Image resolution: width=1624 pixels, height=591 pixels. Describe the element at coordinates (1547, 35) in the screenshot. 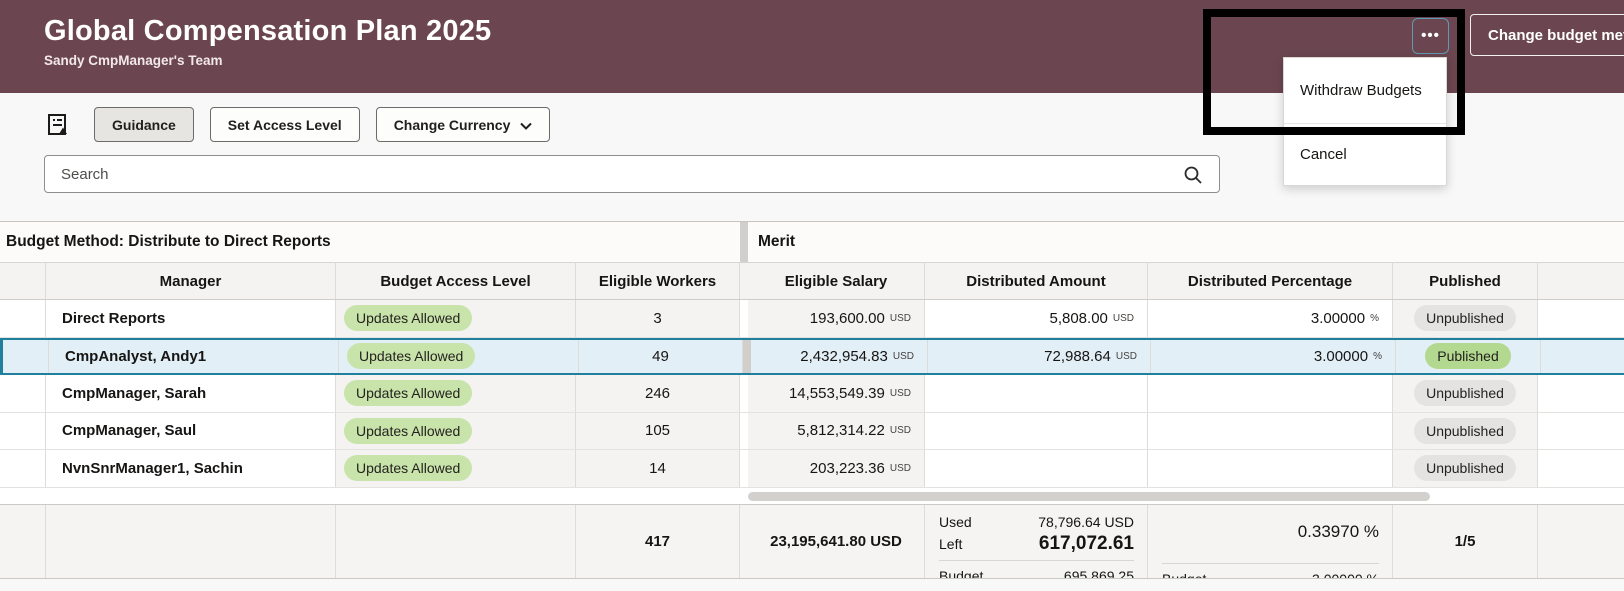

I see `change-budget-method-button: Change budget method` at that location.